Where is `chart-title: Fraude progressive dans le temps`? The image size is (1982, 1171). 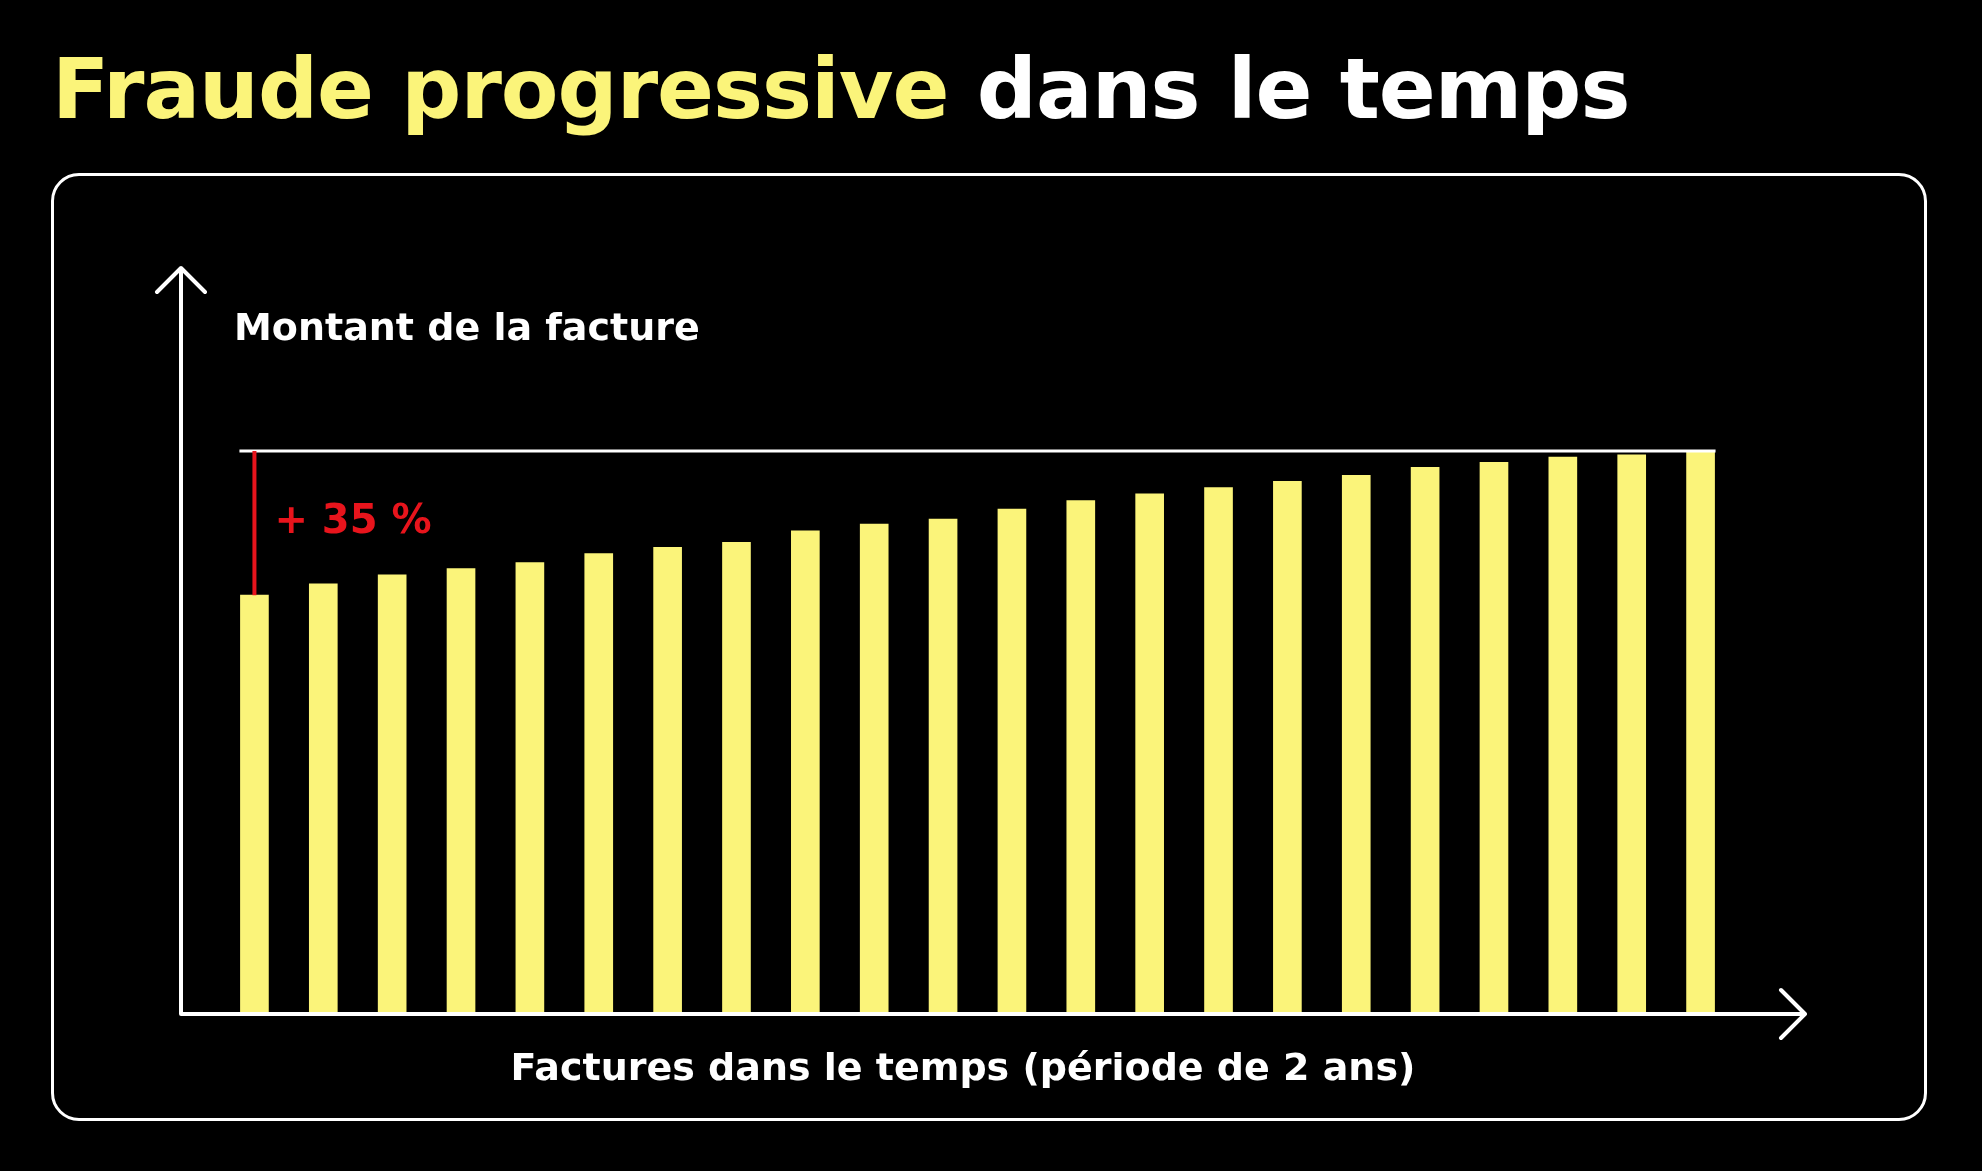
chart-title: Fraude progressive dans le temps is located at coordinates (841, 89).